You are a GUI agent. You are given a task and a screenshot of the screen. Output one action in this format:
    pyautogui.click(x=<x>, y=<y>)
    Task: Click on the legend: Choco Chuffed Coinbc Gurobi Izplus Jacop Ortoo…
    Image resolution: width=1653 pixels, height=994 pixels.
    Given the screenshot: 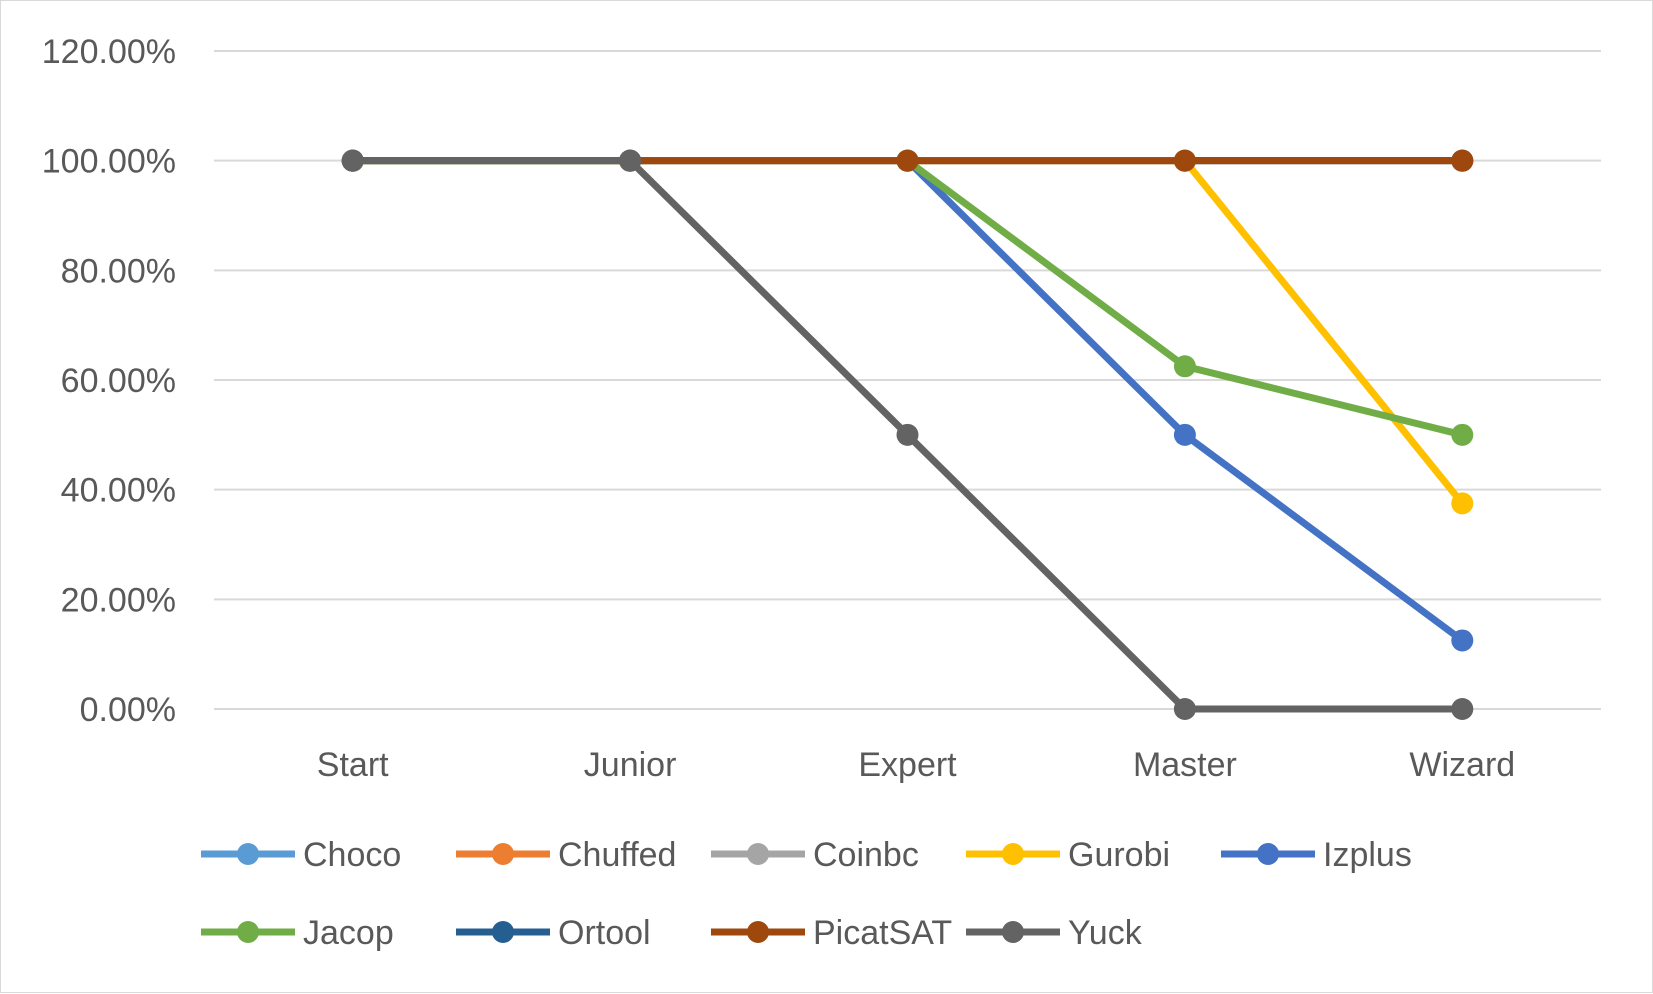 What is the action you would take?
    pyautogui.click(x=806, y=894)
    